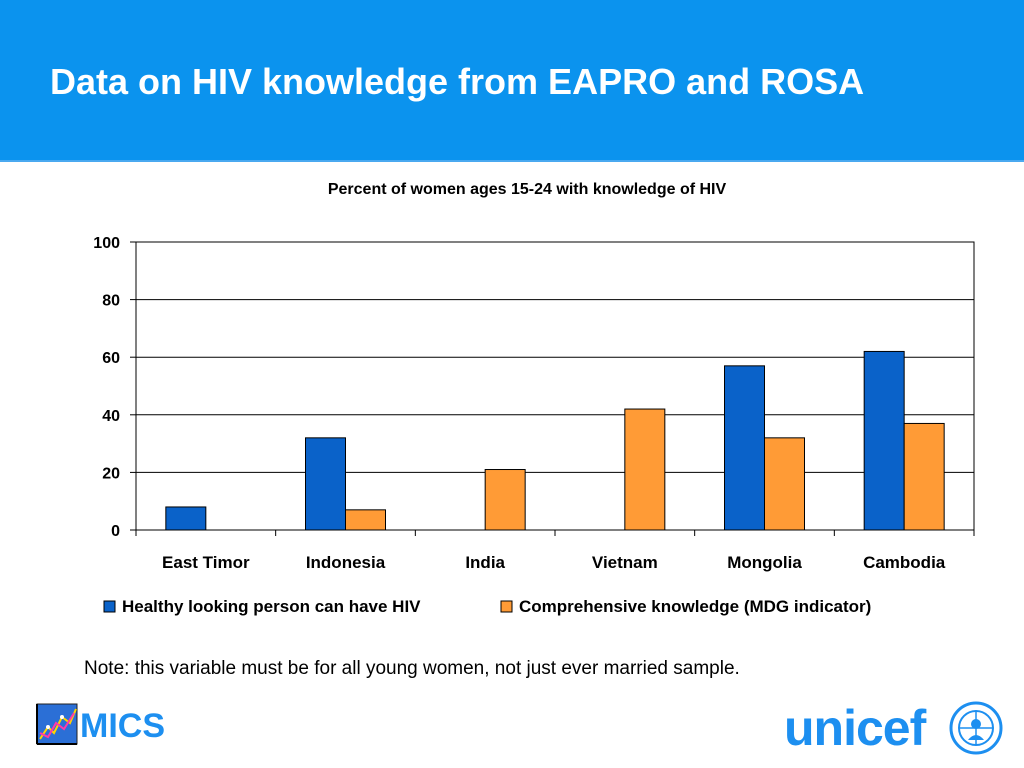  Describe the element at coordinates (122, 726) in the screenshot. I see `mics-logo-text: MICS` at that location.